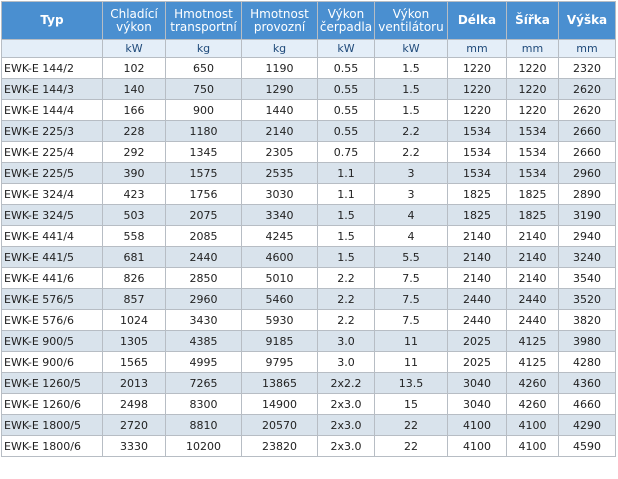 The height and width of the screenshot is (479, 618). I want to click on value-cell: 4385, so click(203, 341).